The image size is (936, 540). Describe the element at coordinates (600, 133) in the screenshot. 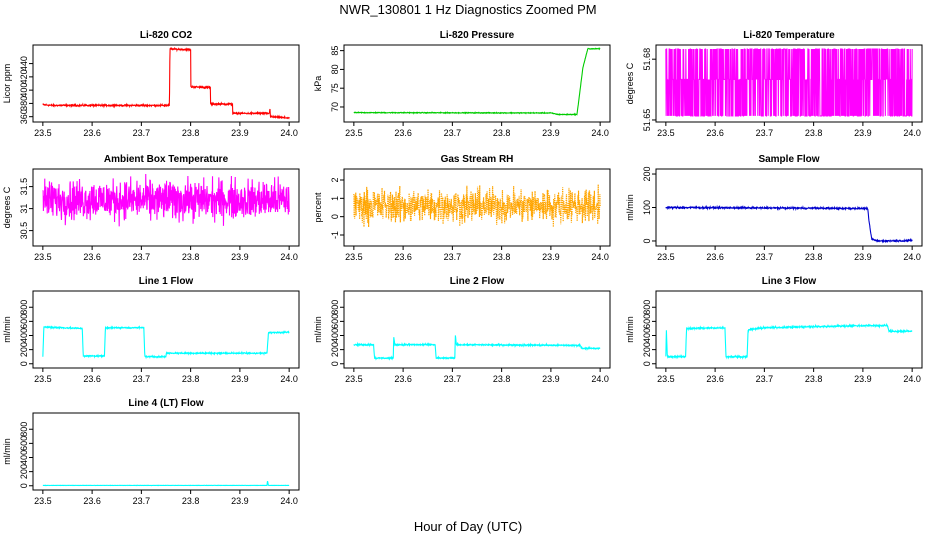

I see `panel-2-x-tick-label: 24.0` at that location.